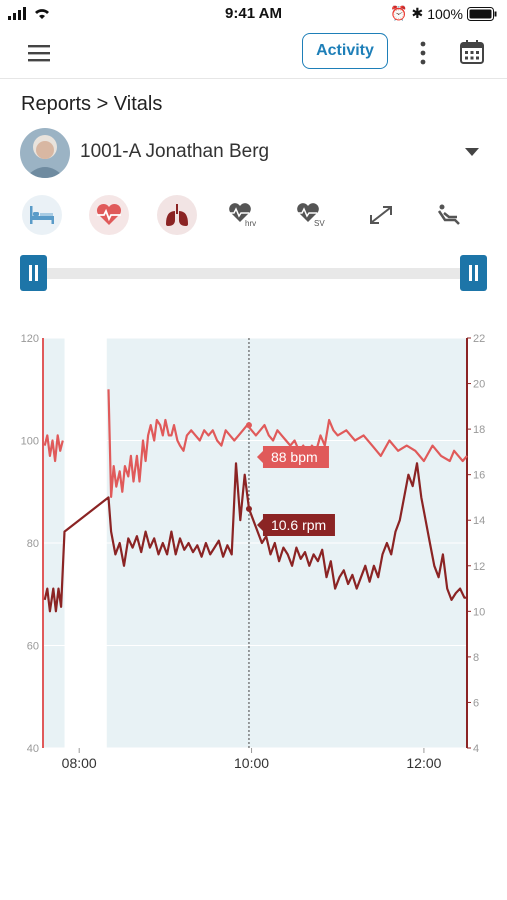 The image size is (507, 900). Describe the element at coordinates (109, 215) in the screenshot. I see `heart-rate-icon` at that location.